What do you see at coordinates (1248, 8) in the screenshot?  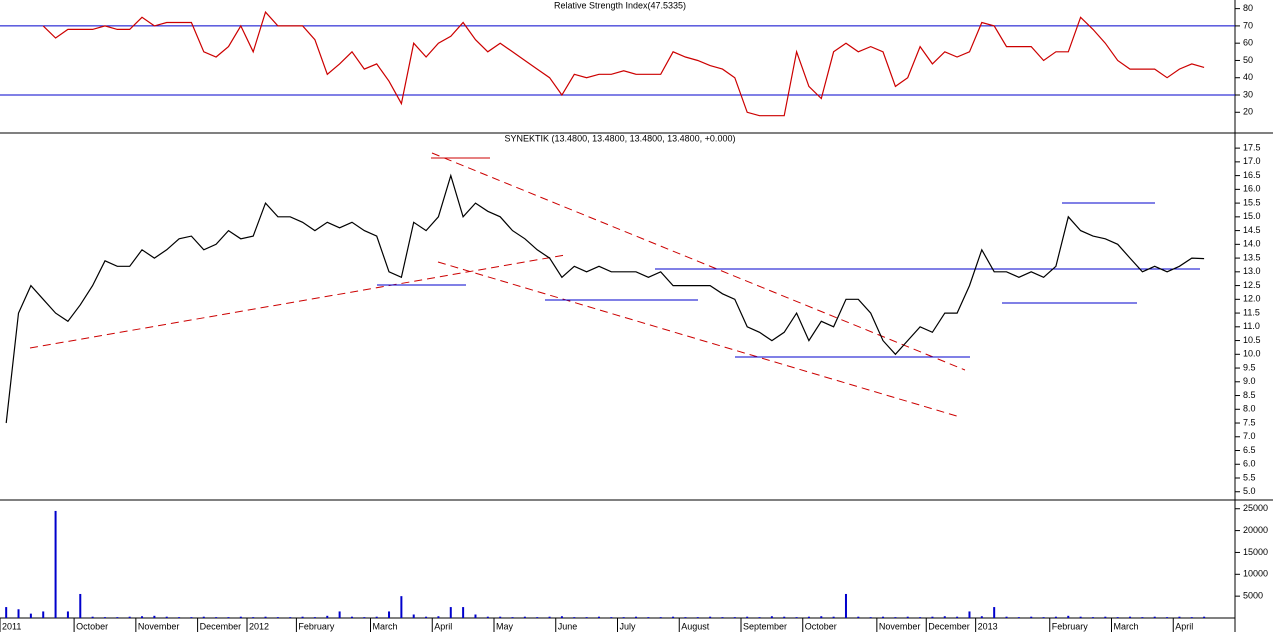 I see `y-tick-label: 80` at bounding box center [1248, 8].